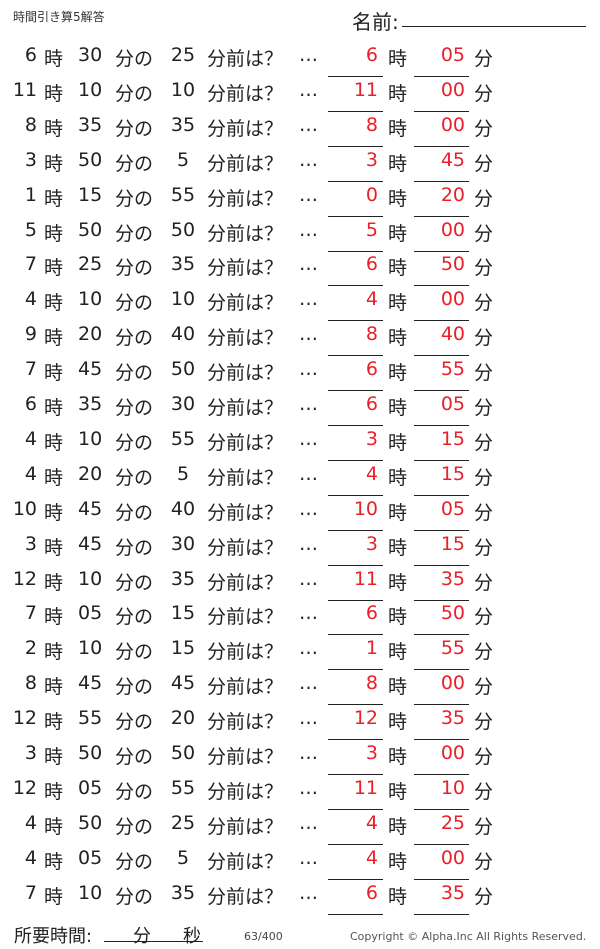 The width and height of the screenshot is (600, 949). Describe the element at coordinates (371, 229) in the screenshot. I see `answer-hour: 5` at that location.